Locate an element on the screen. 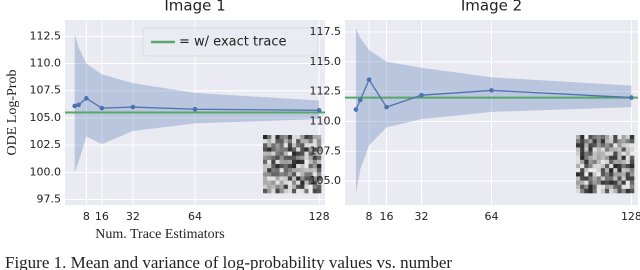 The height and width of the screenshot is (270, 640). y-tick-label: 105.0 is located at coordinates (326, 180).